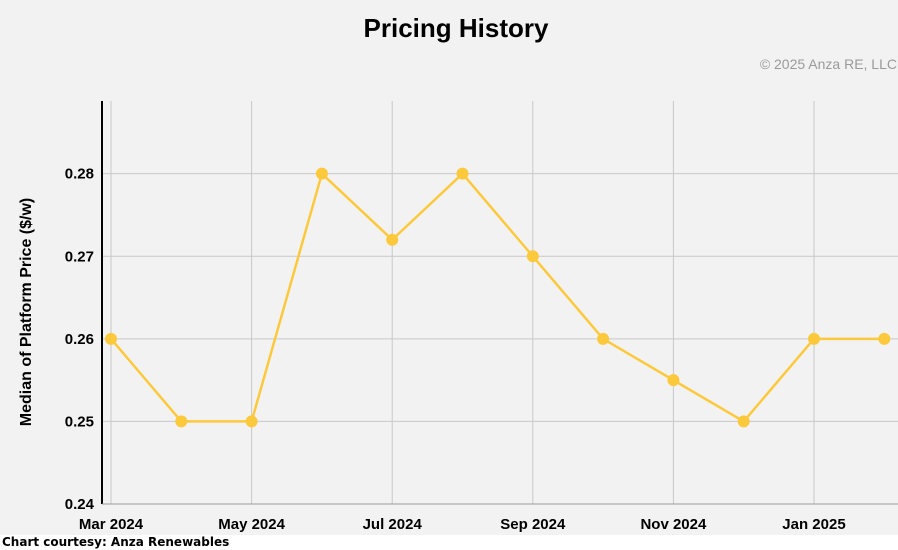 This screenshot has width=898, height=550. I want to click on x-tick-label: Sep 2024, so click(533, 524).